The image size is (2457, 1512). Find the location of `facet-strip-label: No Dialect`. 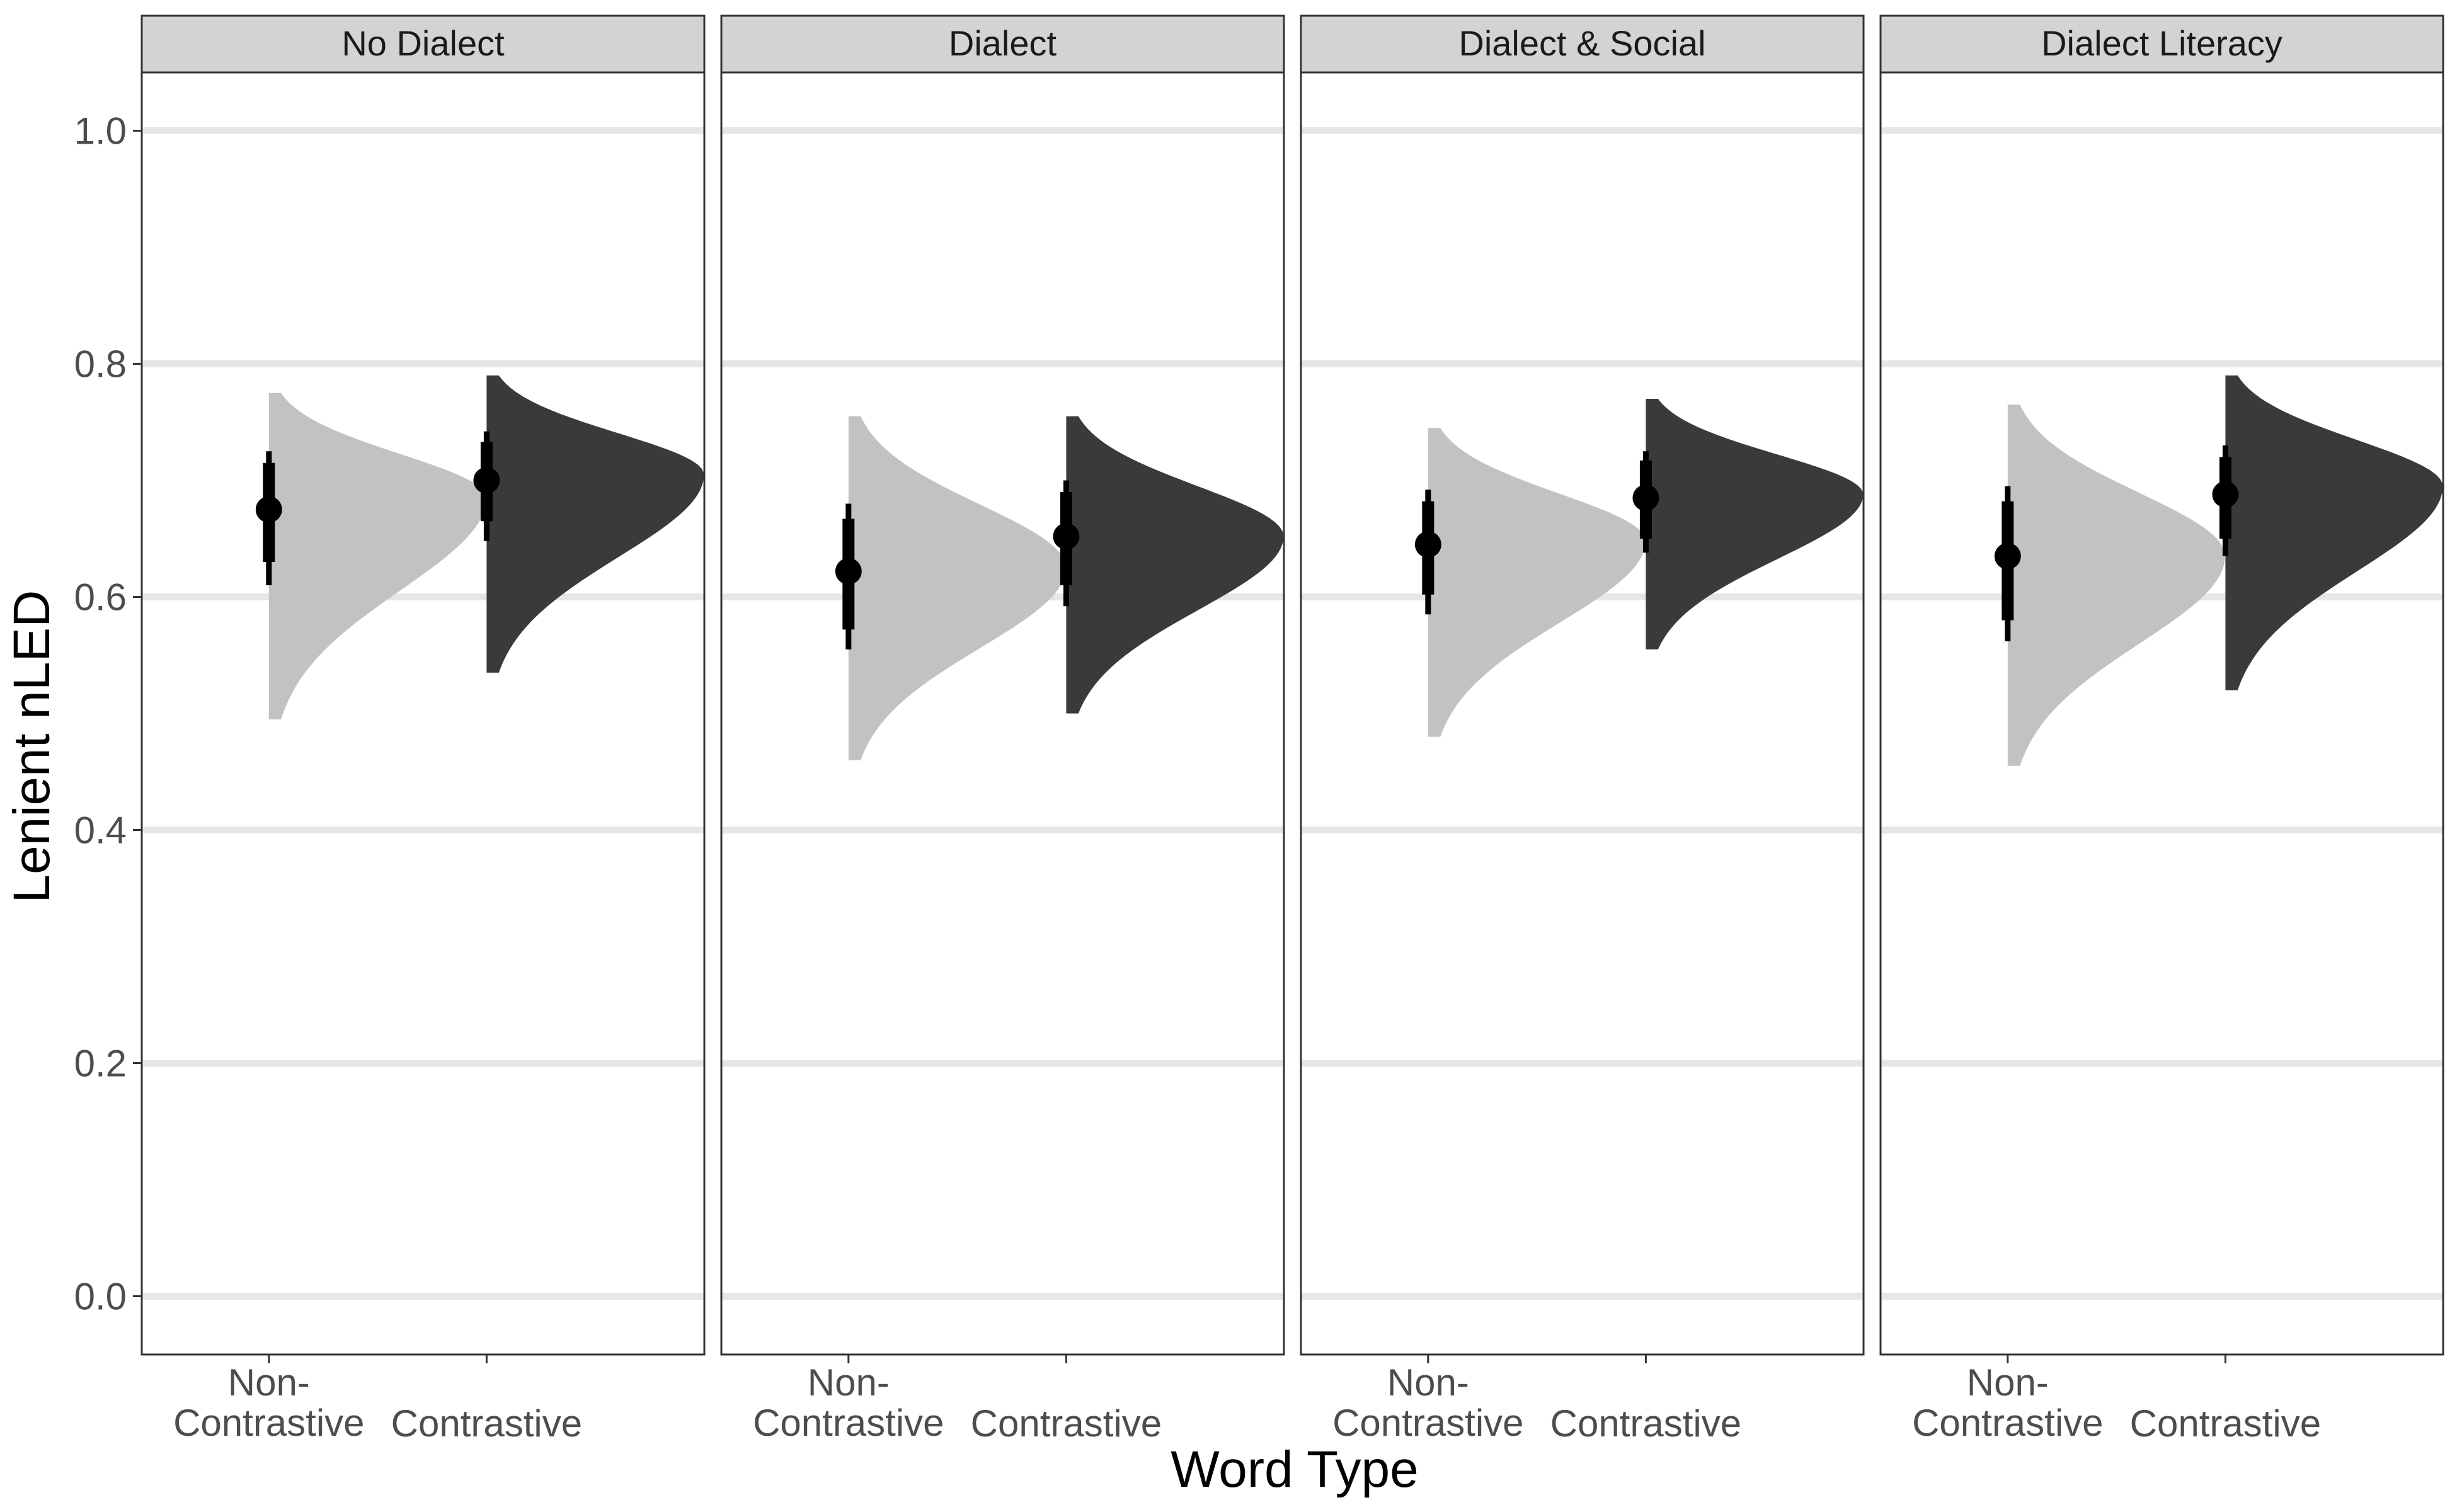

facet-strip-label: No Dialect is located at coordinates (423, 43).